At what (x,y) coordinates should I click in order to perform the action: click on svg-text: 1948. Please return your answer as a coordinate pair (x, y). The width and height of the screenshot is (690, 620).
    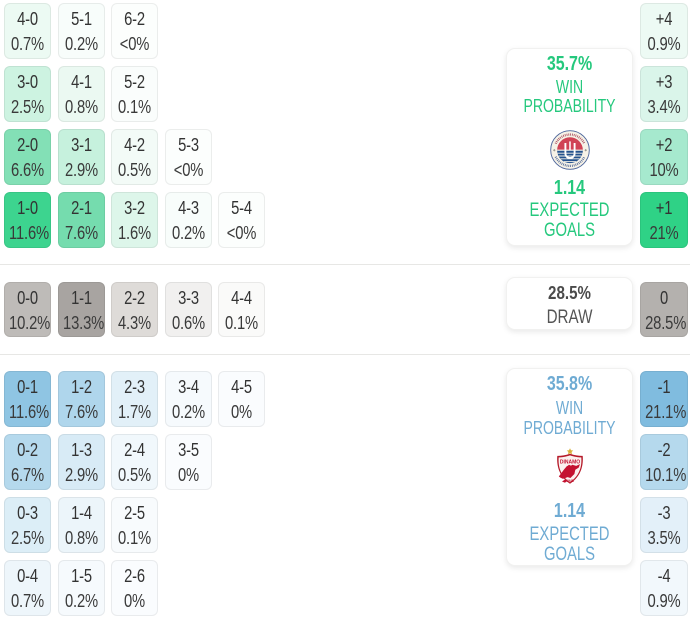
    Looking at the image, I should click on (570, 481).